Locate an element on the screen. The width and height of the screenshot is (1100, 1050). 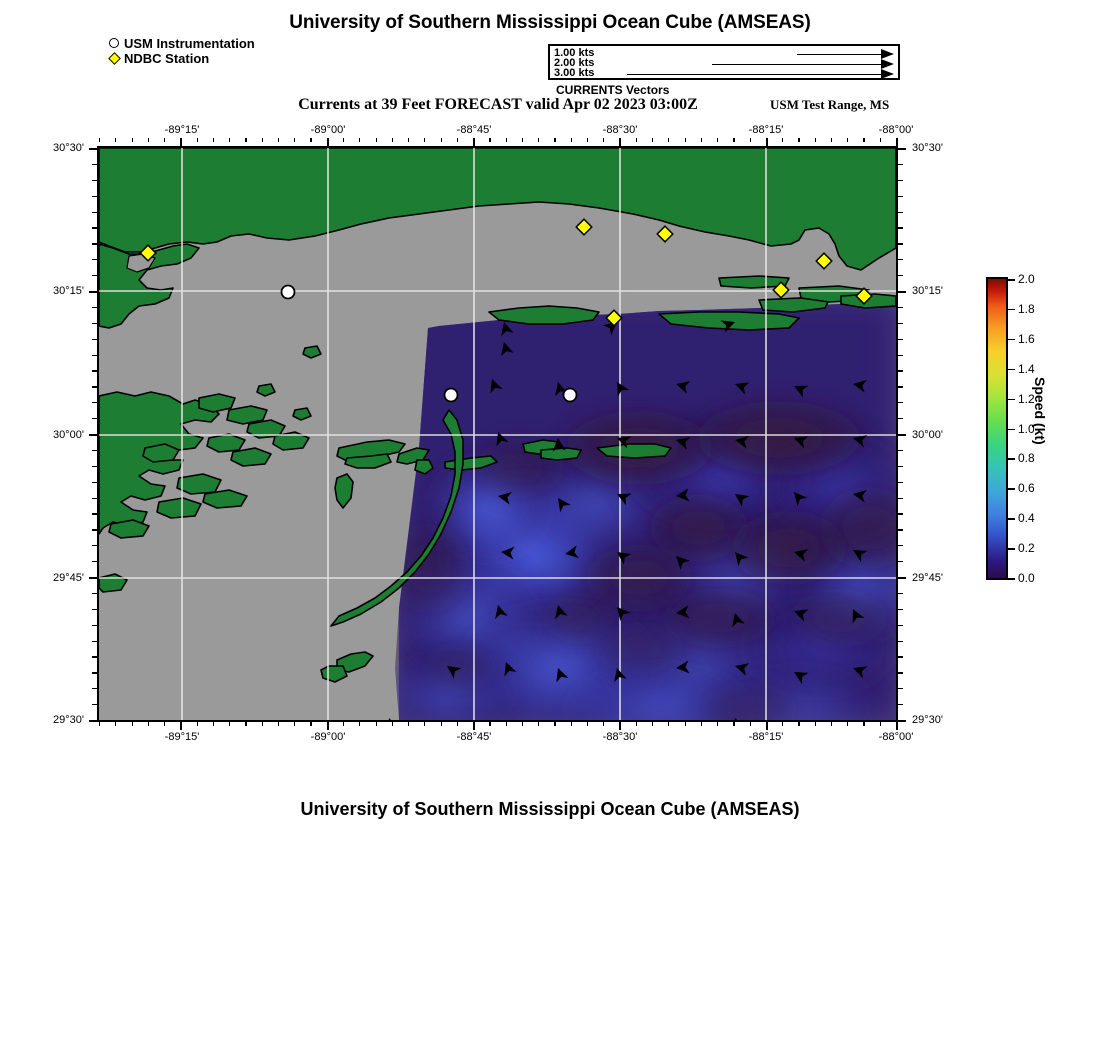
colorbar-tick-label: 1.0 is located at coordinates (1026, 428).